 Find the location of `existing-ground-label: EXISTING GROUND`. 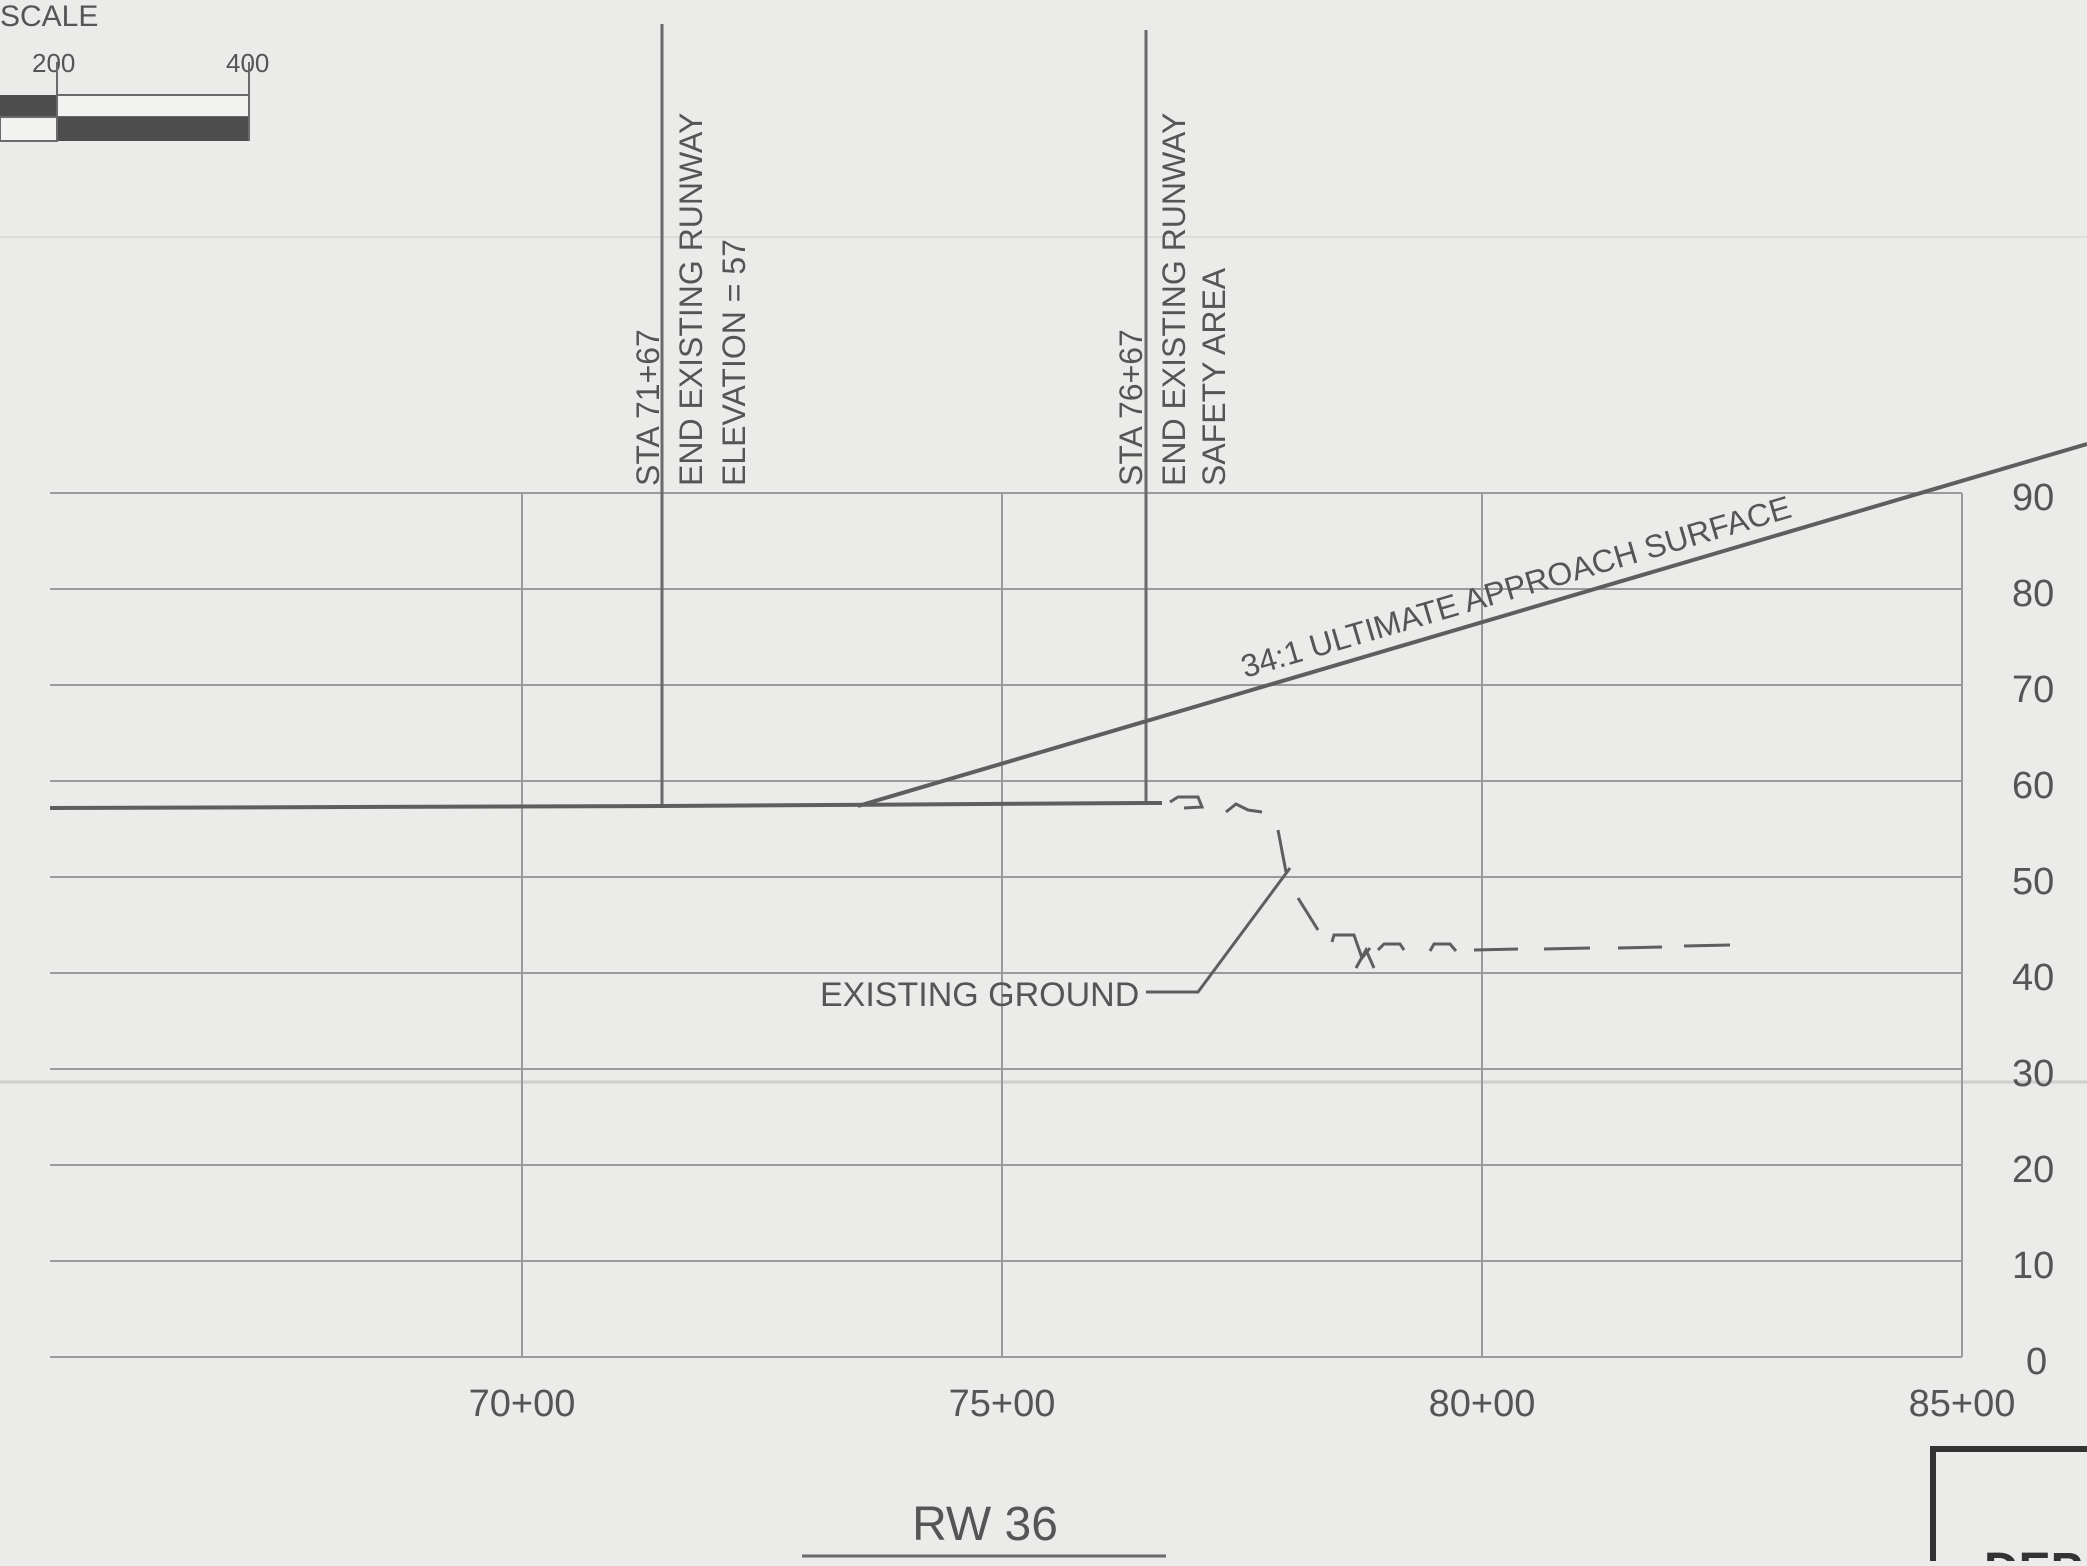

existing-ground-label: EXISTING GROUND is located at coordinates (979, 995).